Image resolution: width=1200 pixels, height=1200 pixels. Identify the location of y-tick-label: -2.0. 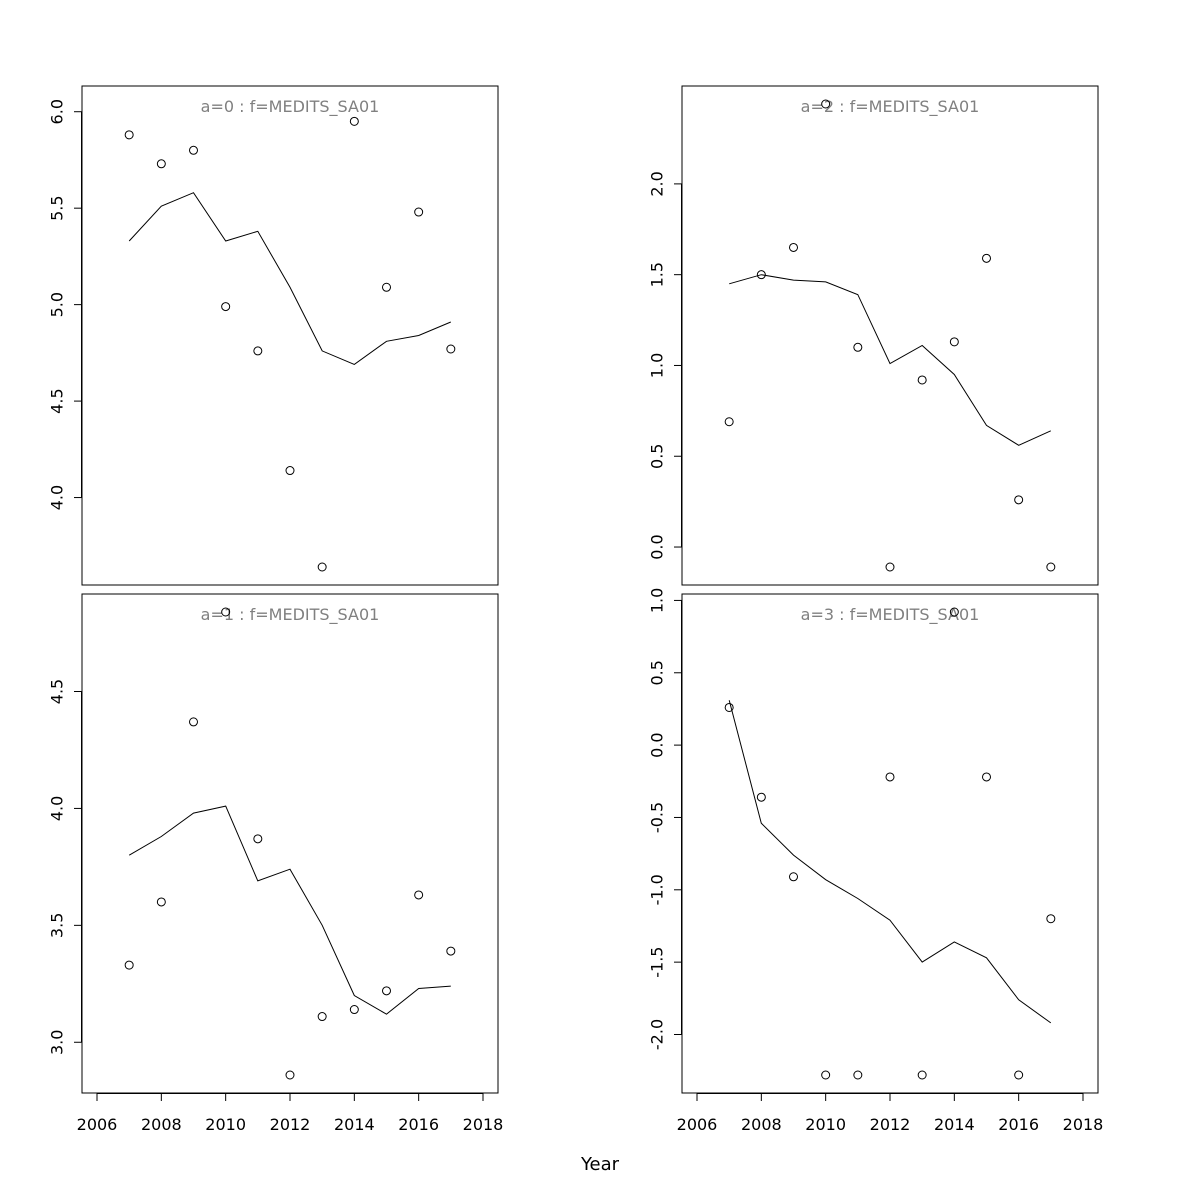
(657, 1034).